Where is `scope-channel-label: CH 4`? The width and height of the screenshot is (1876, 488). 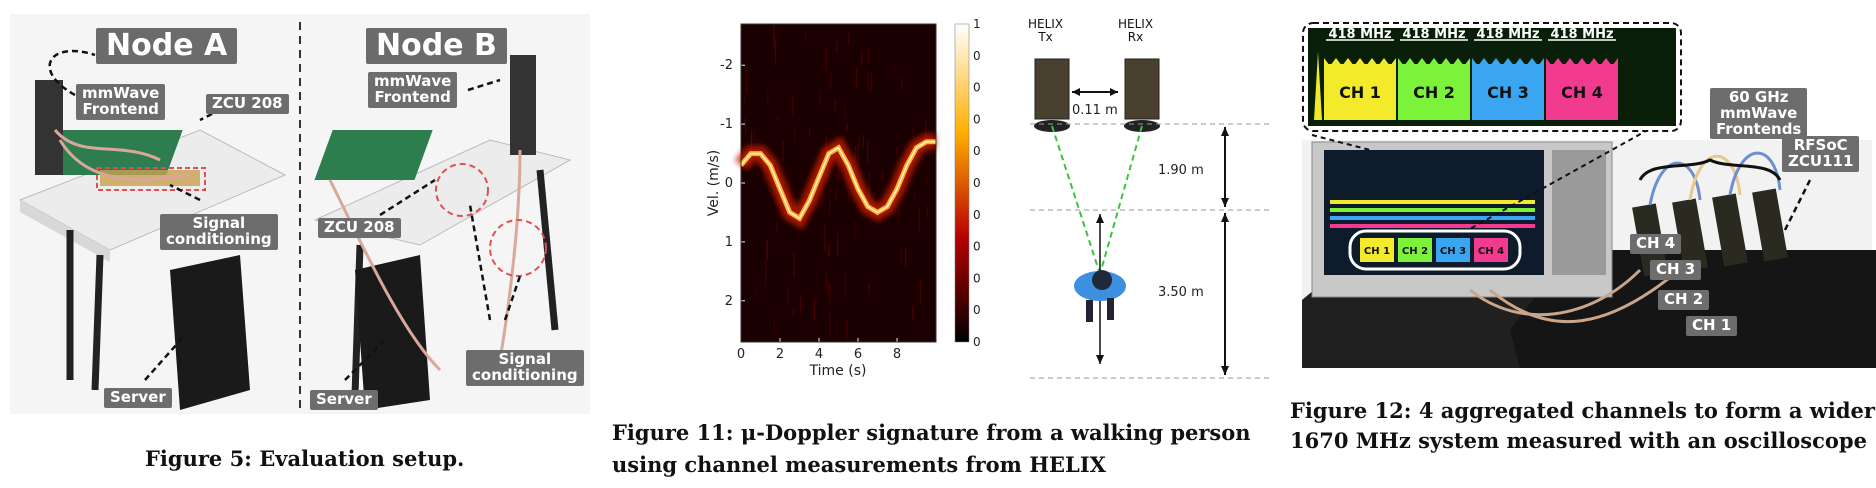 scope-channel-label: CH 4 is located at coordinates (1491, 251).